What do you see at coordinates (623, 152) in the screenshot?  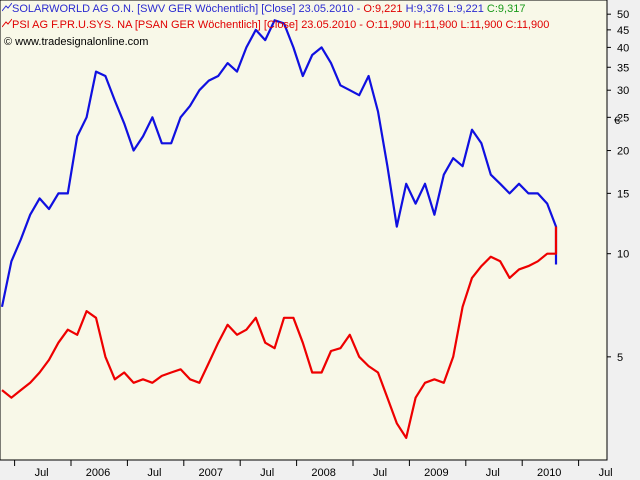 I see `y-tick-label: 20` at bounding box center [623, 152].